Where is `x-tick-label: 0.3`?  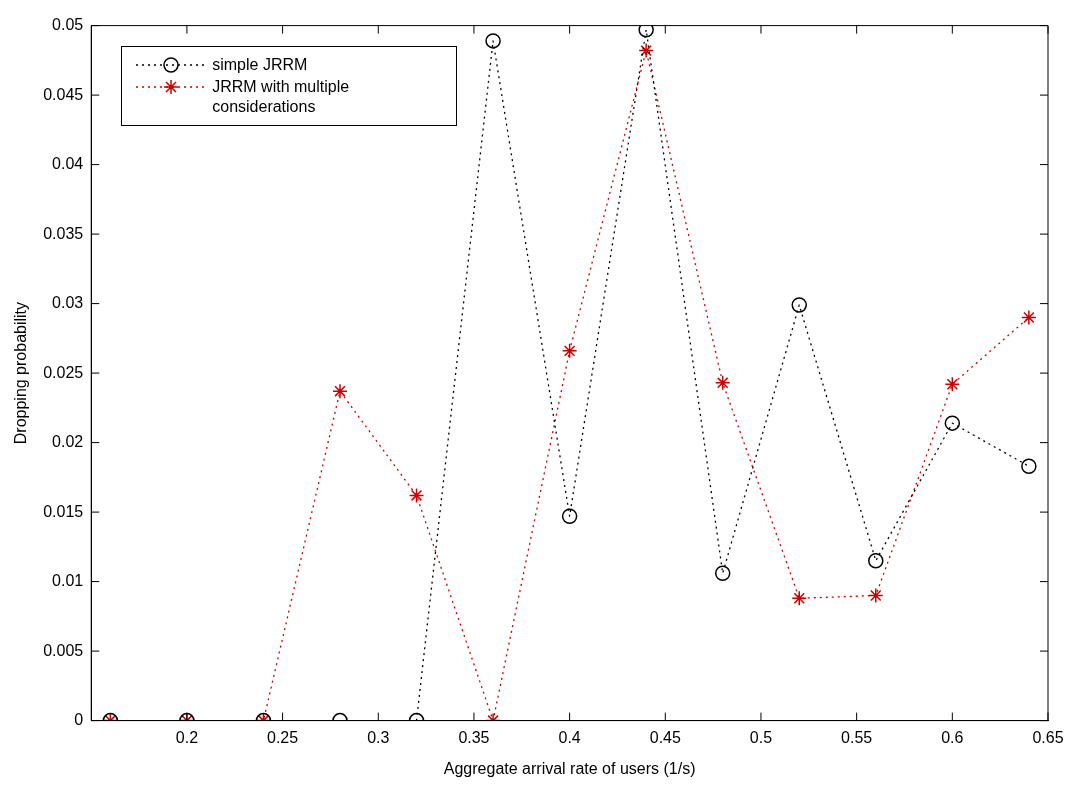 x-tick-label: 0.3 is located at coordinates (378, 737).